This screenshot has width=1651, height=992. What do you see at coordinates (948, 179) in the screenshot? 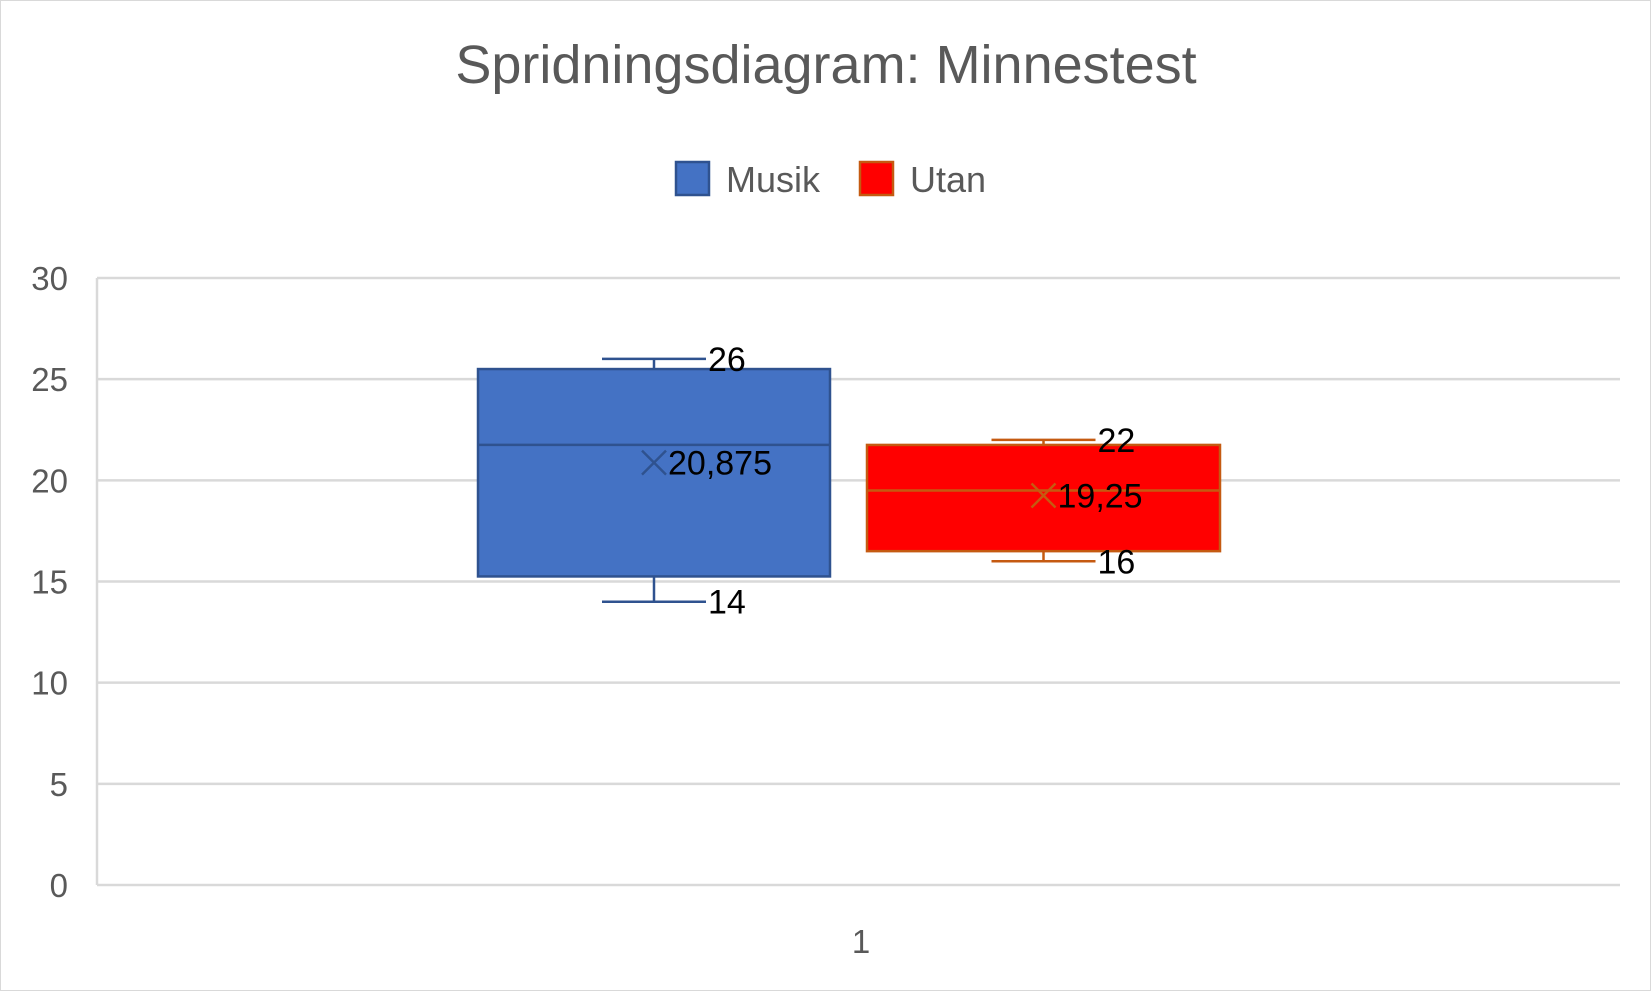
I see `legend-label-utan: Utan` at bounding box center [948, 179].